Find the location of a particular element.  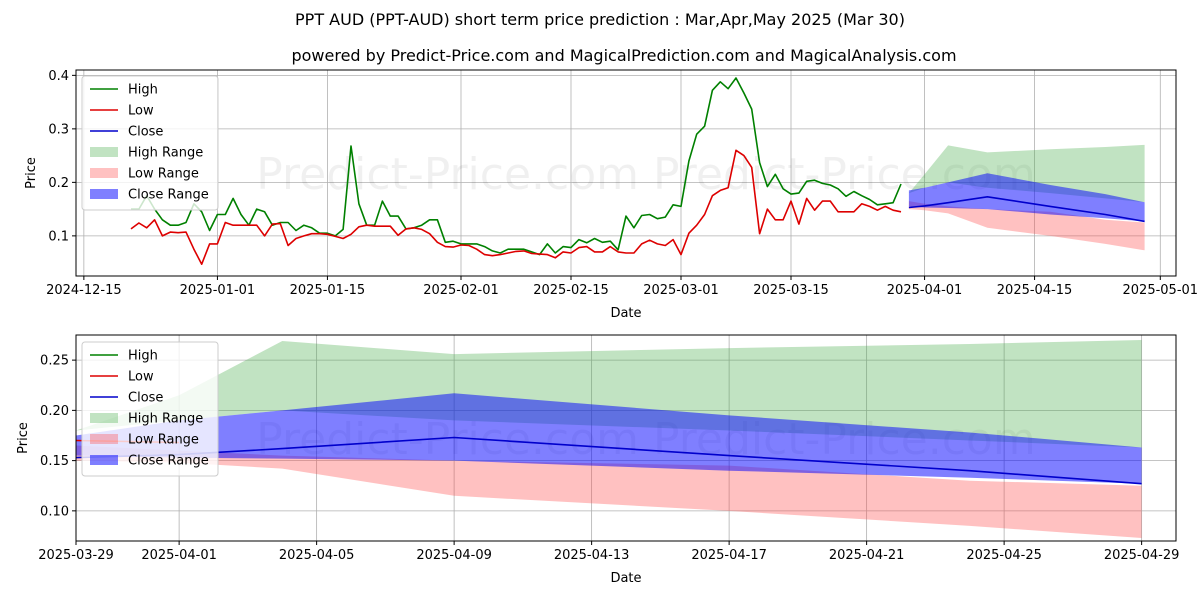

x-tick-label: 2025-01-01 is located at coordinates (218, 290).